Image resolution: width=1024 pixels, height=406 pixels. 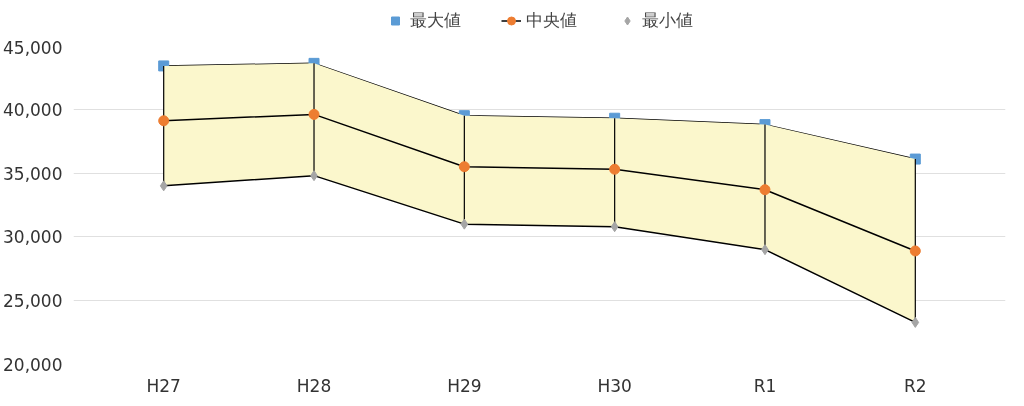 What do you see at coordinates (464, 385) in the screenshot?
I see `x-tick-label: H29` at bounding box center [464, 385].